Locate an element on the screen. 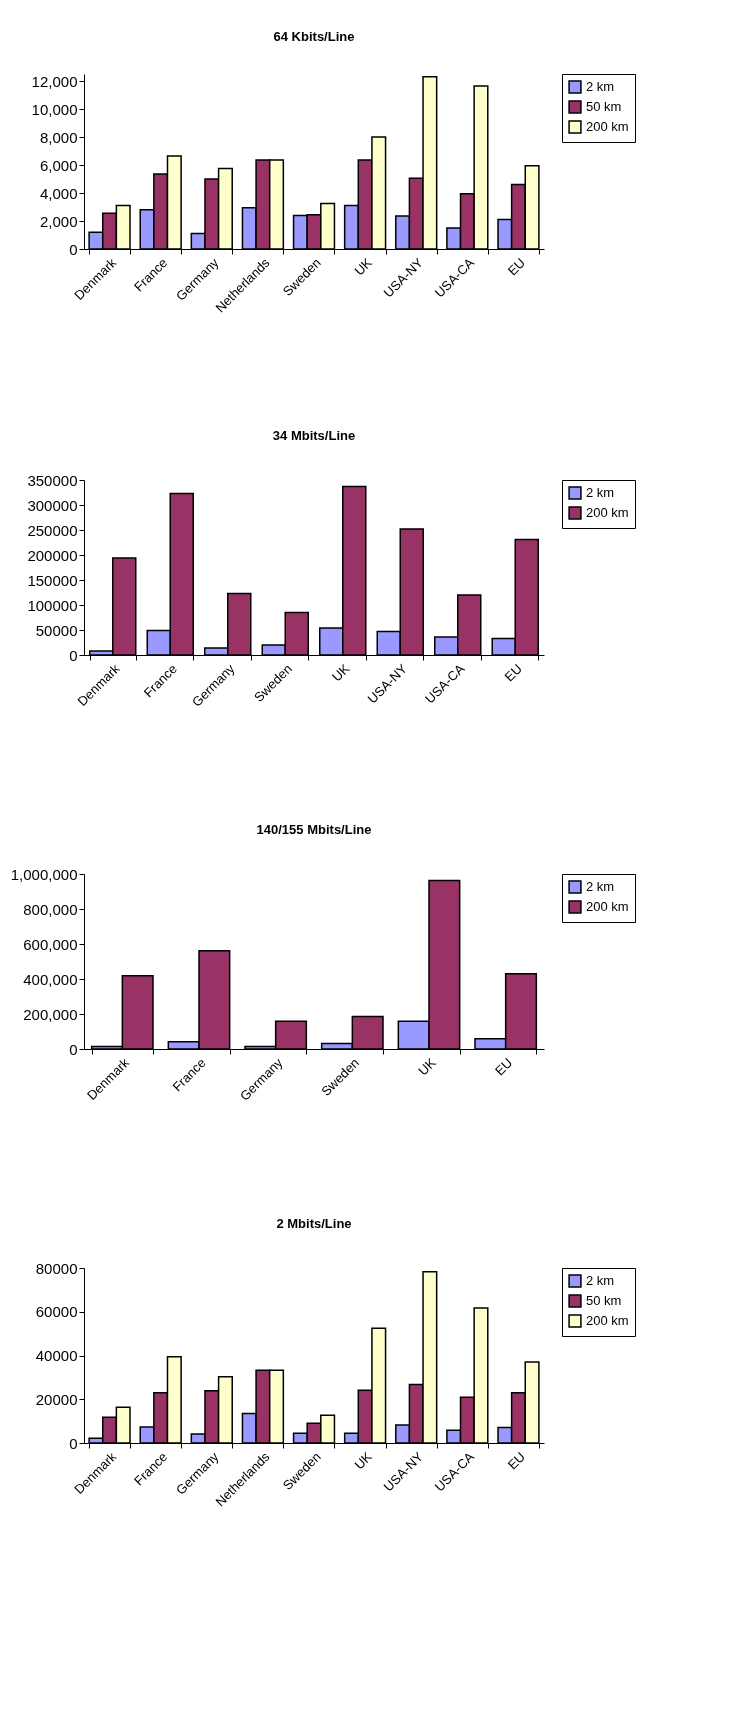 This screenshot has height=1726, width=746. y-tick-label: 600,000 is located at coordinates (50, 944).